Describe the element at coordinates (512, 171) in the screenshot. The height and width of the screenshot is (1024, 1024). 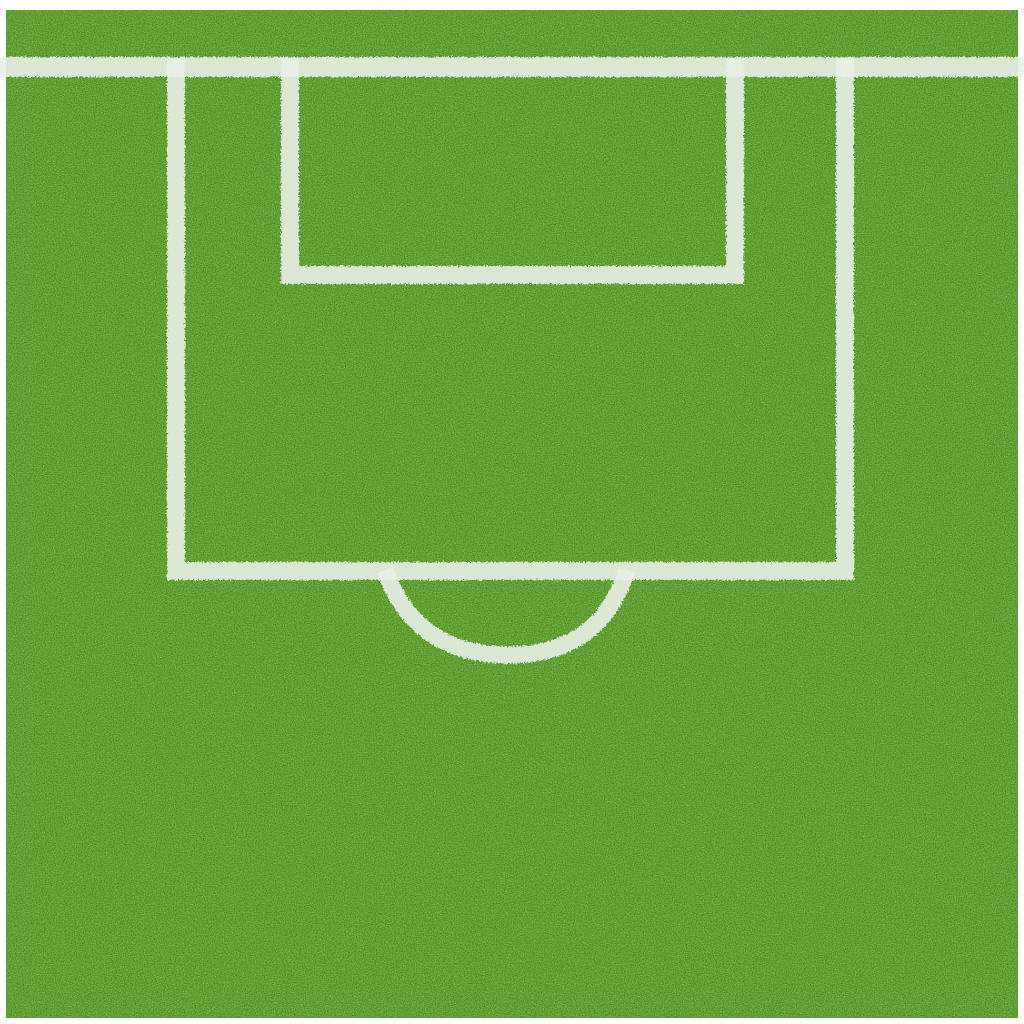
I see `goal-area-line` at that location.